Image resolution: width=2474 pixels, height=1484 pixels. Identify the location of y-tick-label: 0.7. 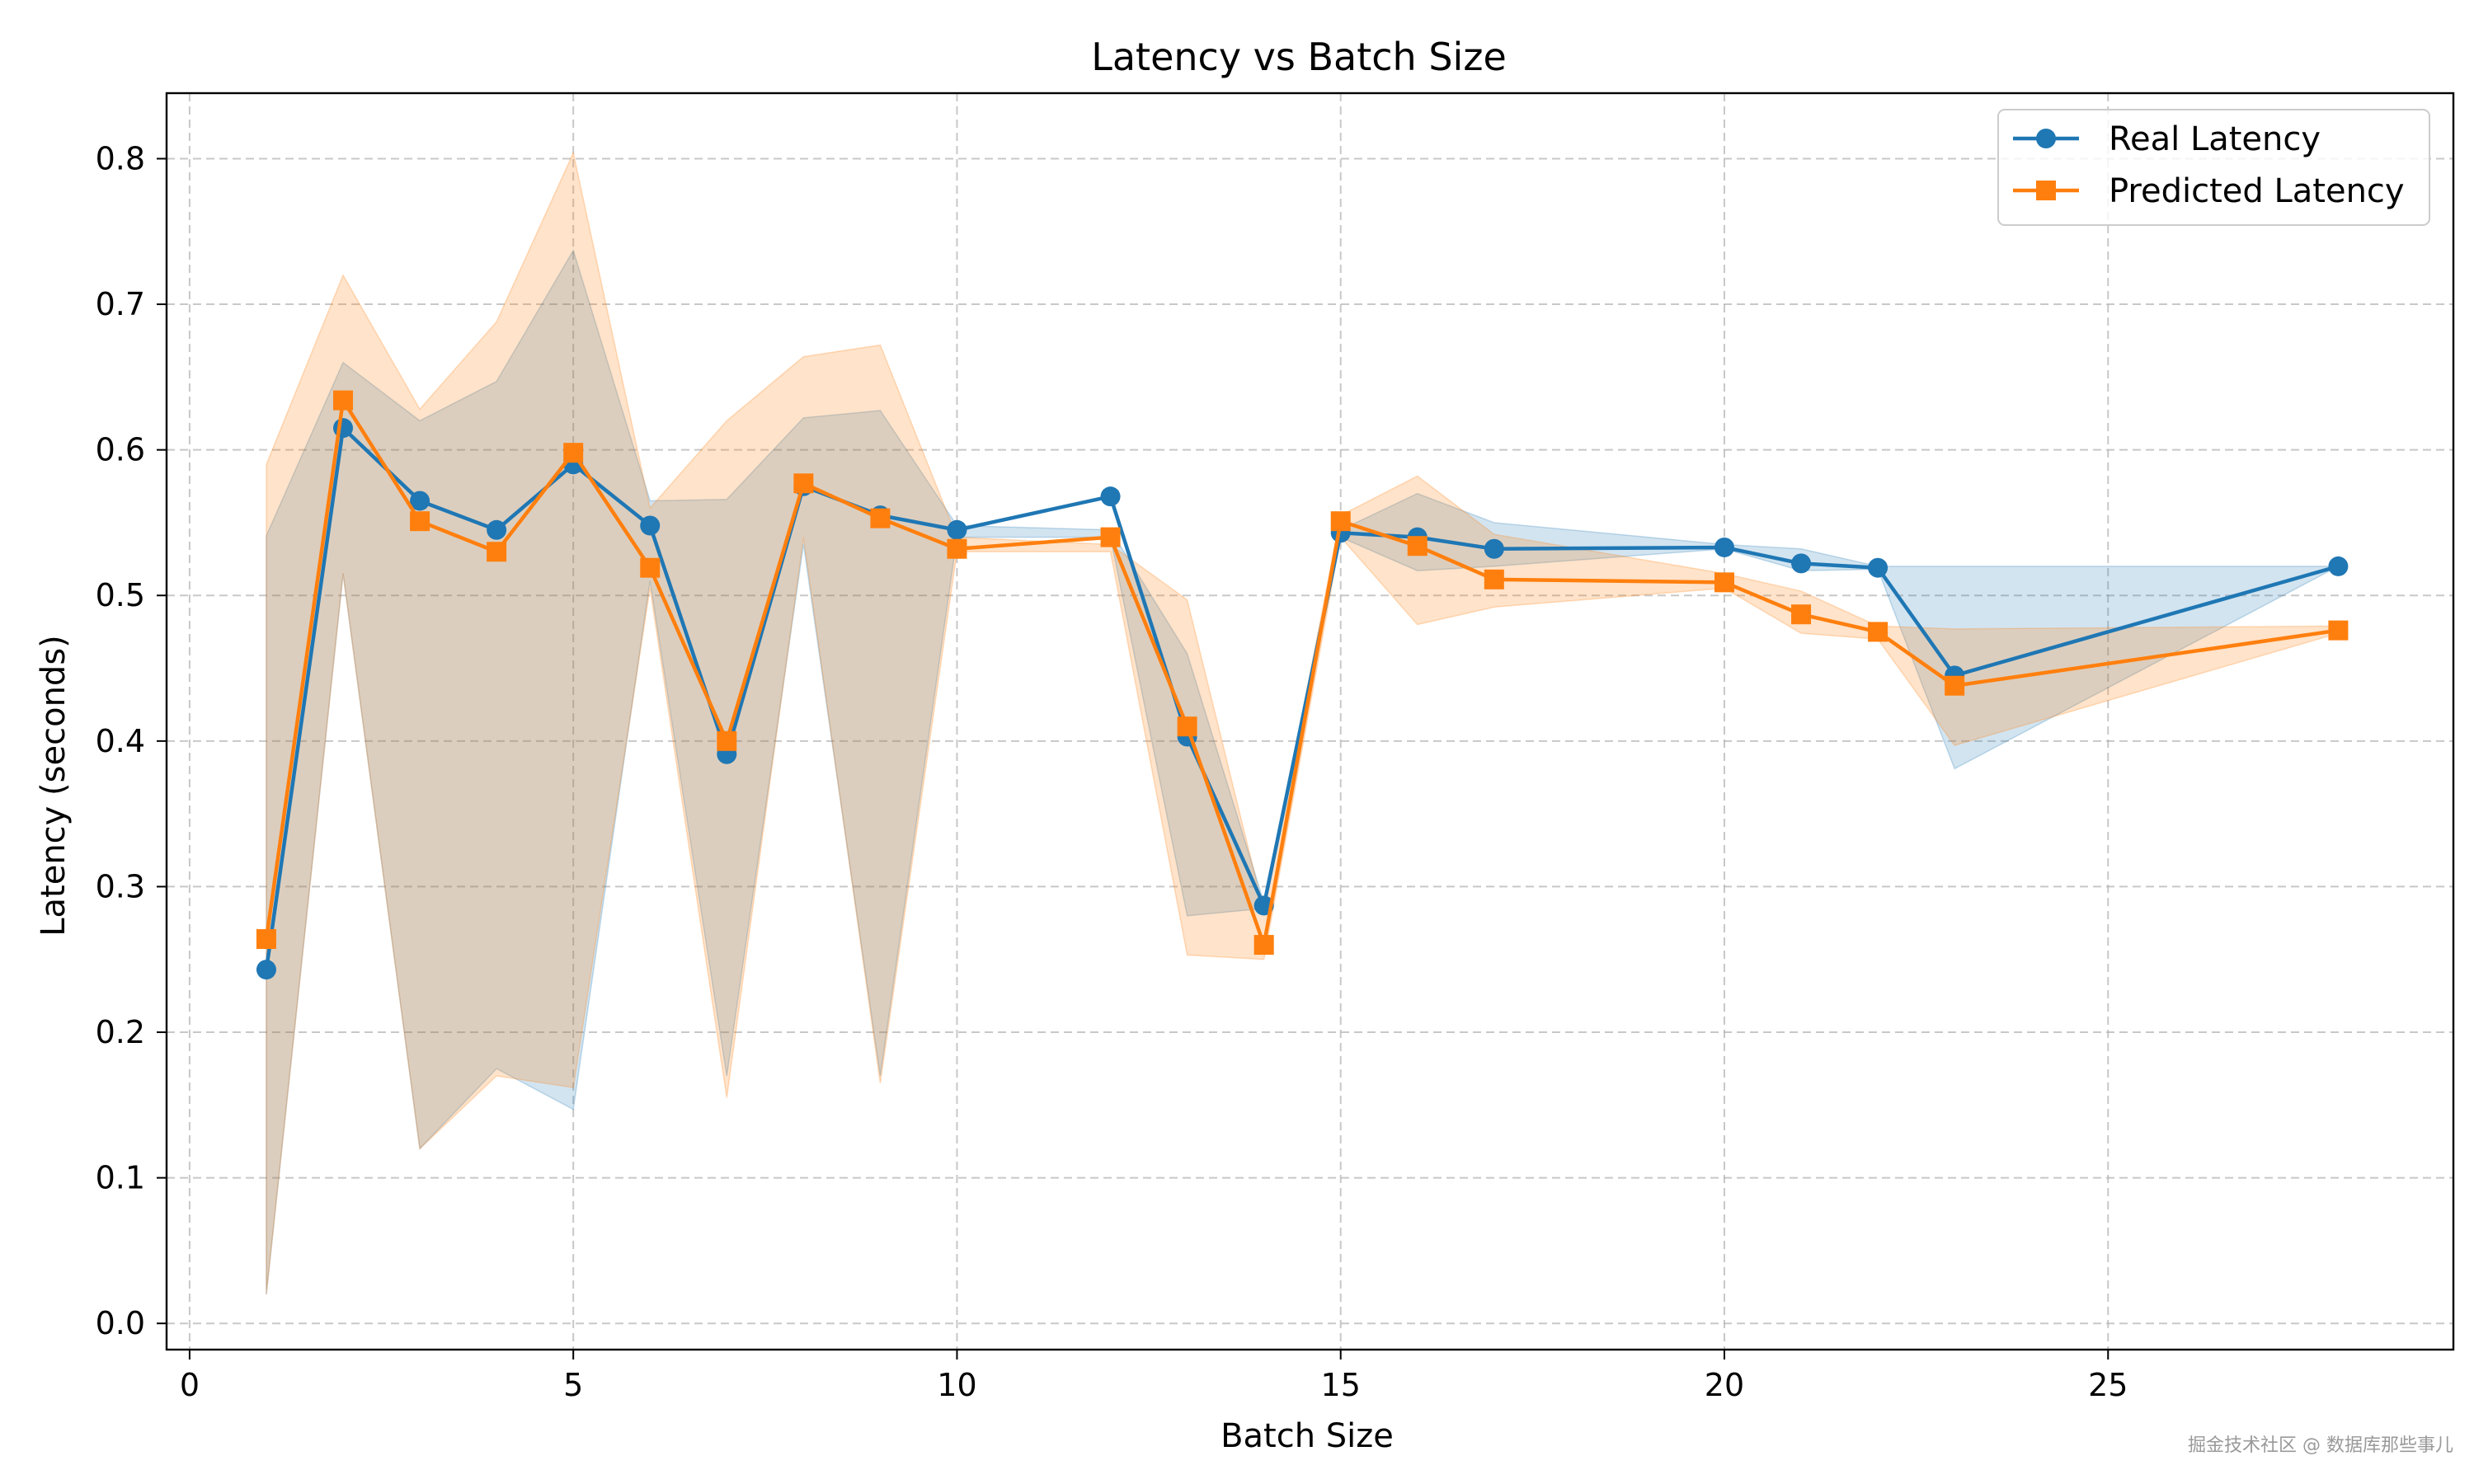
(120, 304).